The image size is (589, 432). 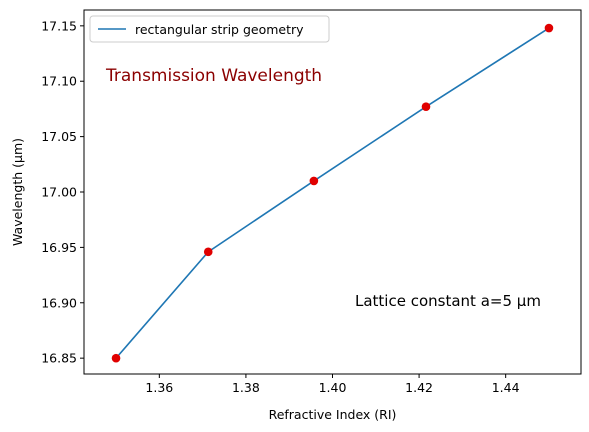 What do you see at coordinates (159, 387) in the screenshot?
I see `x-tick-label: 1.36` at bounding box center [159, 387].